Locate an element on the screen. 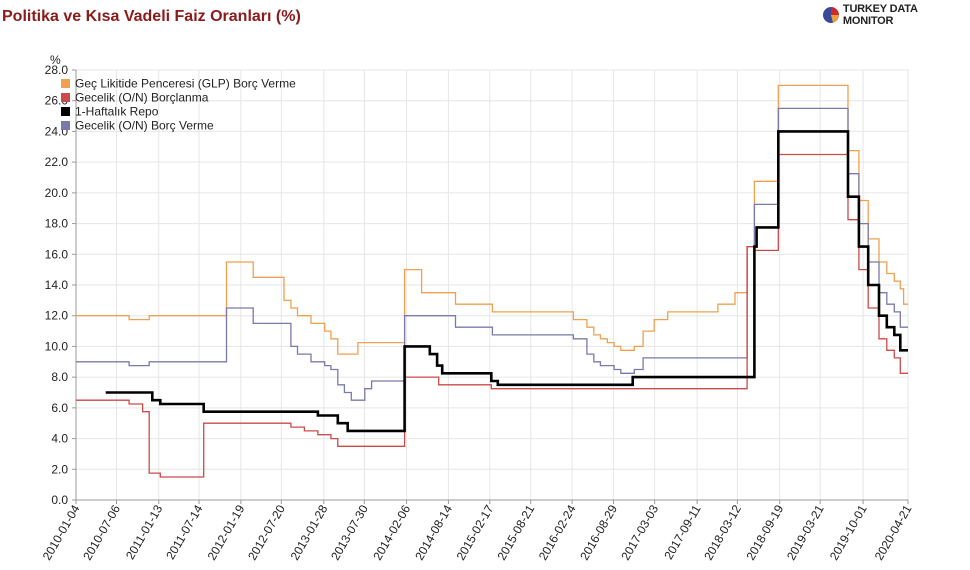  legend-swatch-repo is located at coordinates (65, 111).